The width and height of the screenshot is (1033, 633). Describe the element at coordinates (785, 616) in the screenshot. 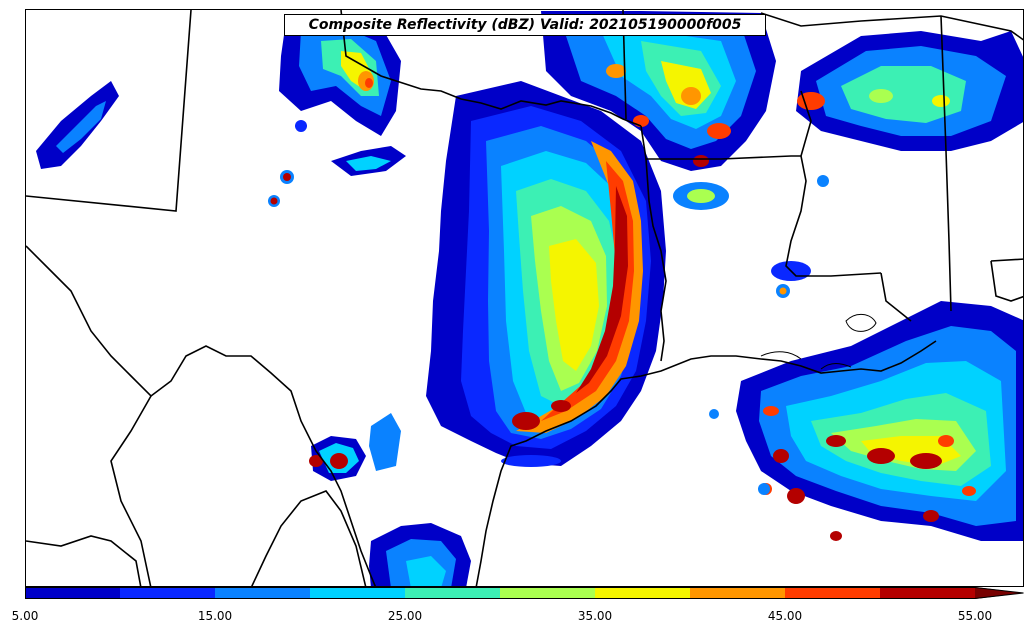

I see `colorbar-tick-label: 45.00` at that location.